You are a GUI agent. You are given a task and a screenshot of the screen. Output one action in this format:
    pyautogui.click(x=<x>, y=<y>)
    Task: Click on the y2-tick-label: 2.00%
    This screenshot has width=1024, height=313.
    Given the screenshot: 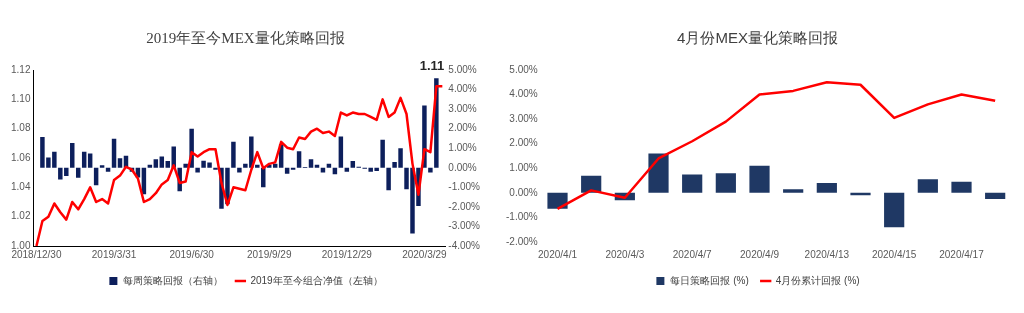 What is the action you would take?
    pyautogui.click(x=462, y=128)
    